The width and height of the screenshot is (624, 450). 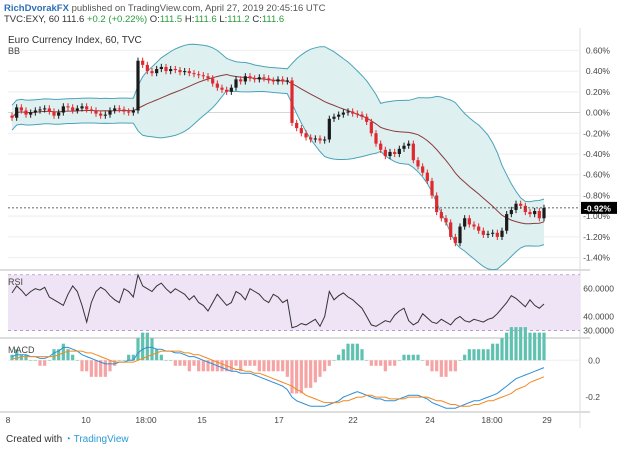 What do you see at coordinates (21, 350) in the screenshot?
I see `macd-indicator-label: MACD` at bounding box center [21, 350].